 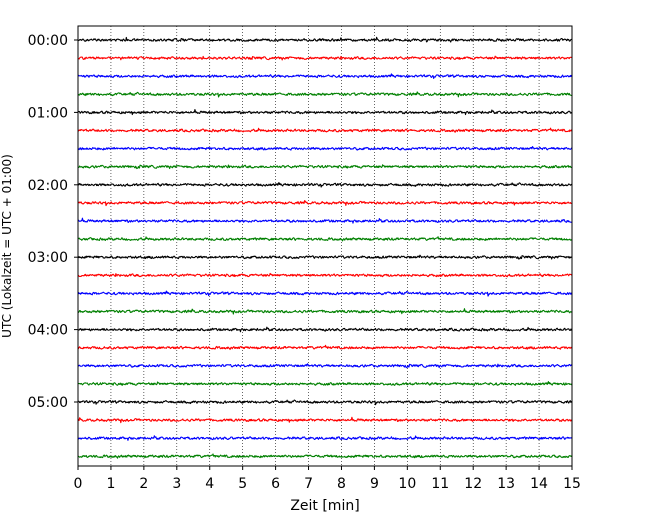 I want to click on x-tick-label-4: 4, so click(x=209, y=484).